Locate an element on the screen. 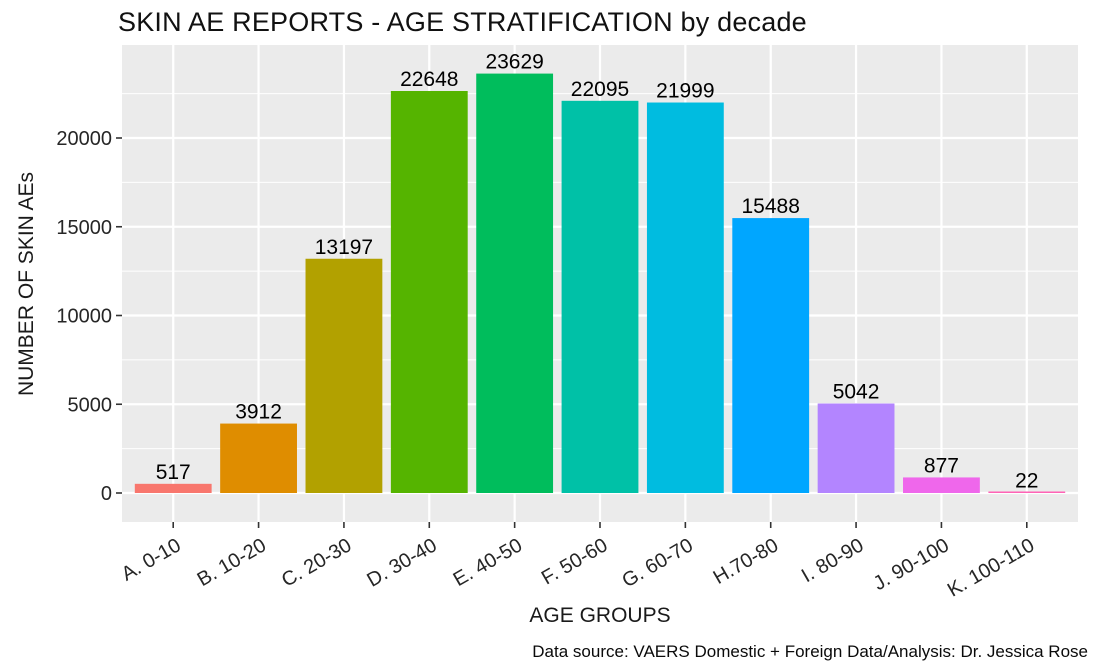 The height and width of the screenshot is (671, 1100). x-tick-label: C. 20-30 is located at coordinates (316, 562).